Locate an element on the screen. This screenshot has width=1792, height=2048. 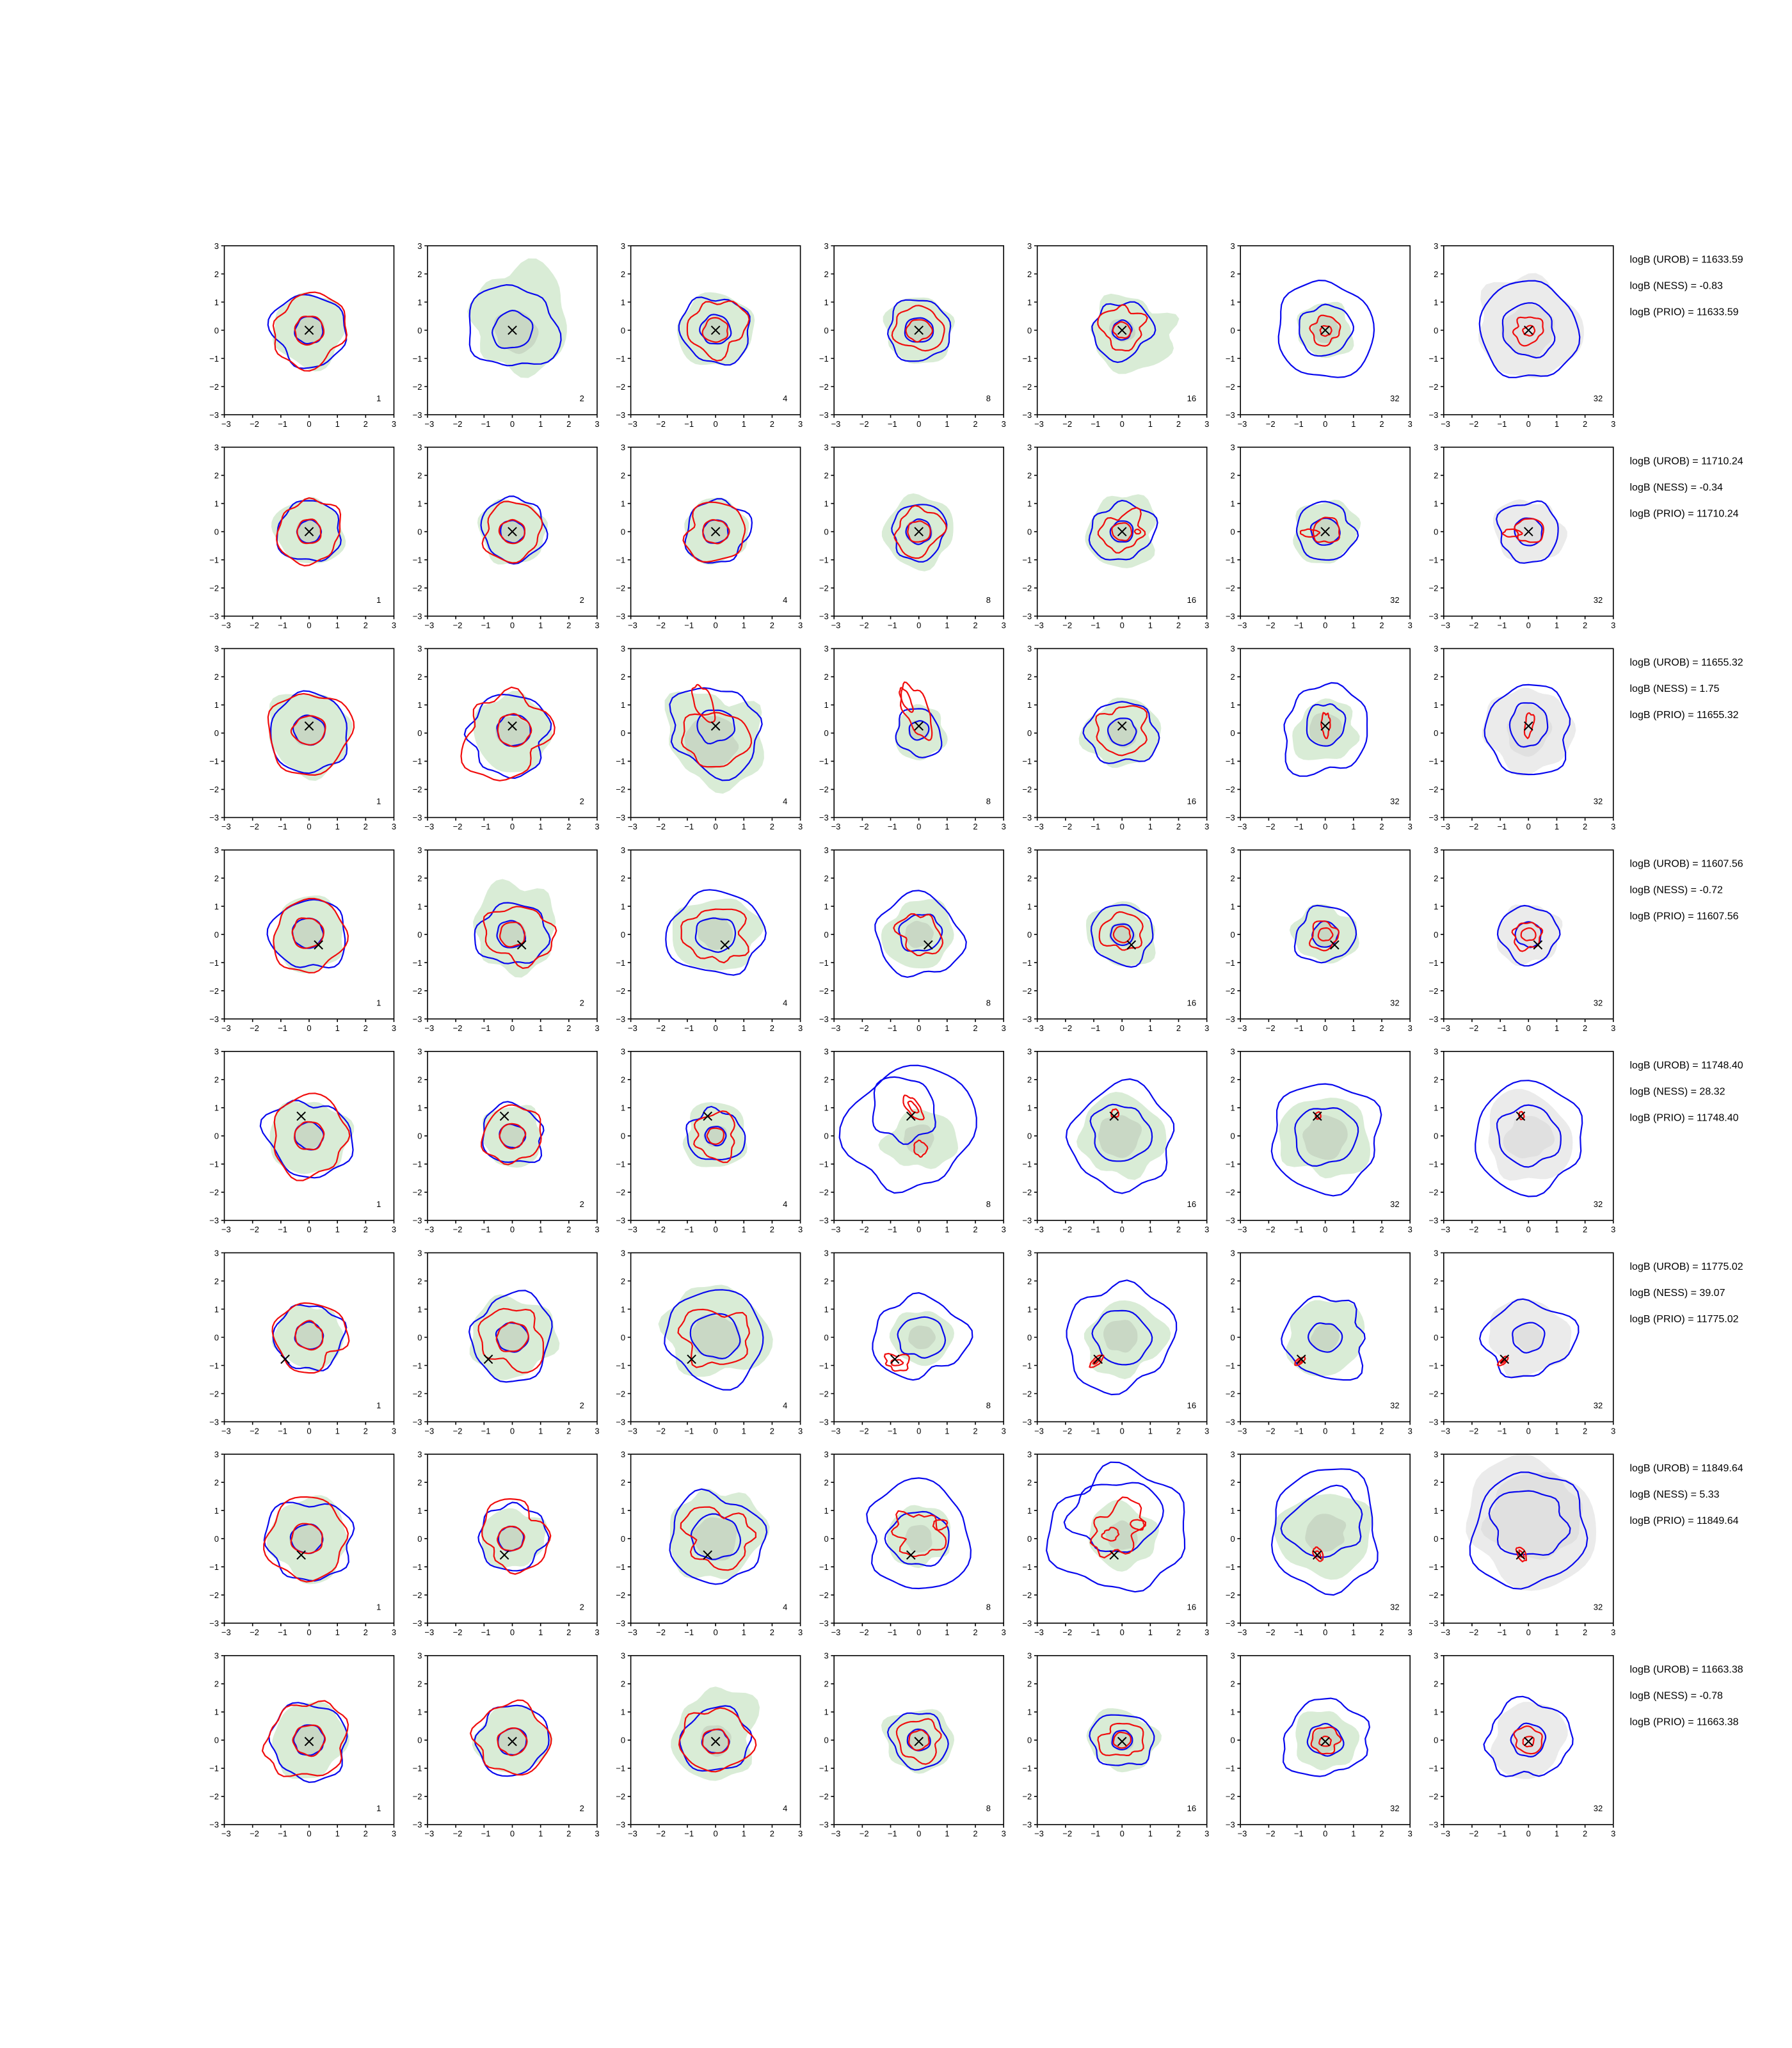
svg-text: logB (UROB) = 11748.40 is located at coordinates (1686, 1065).